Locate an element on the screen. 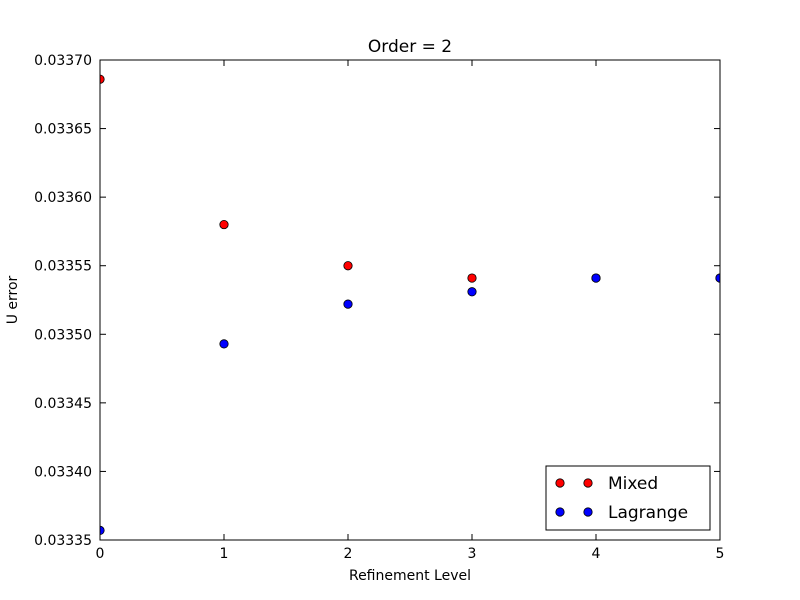 The height and width of the screenshot is (600, 800). x-axis-label: Refinement Level is located at coordinates (410, 576).